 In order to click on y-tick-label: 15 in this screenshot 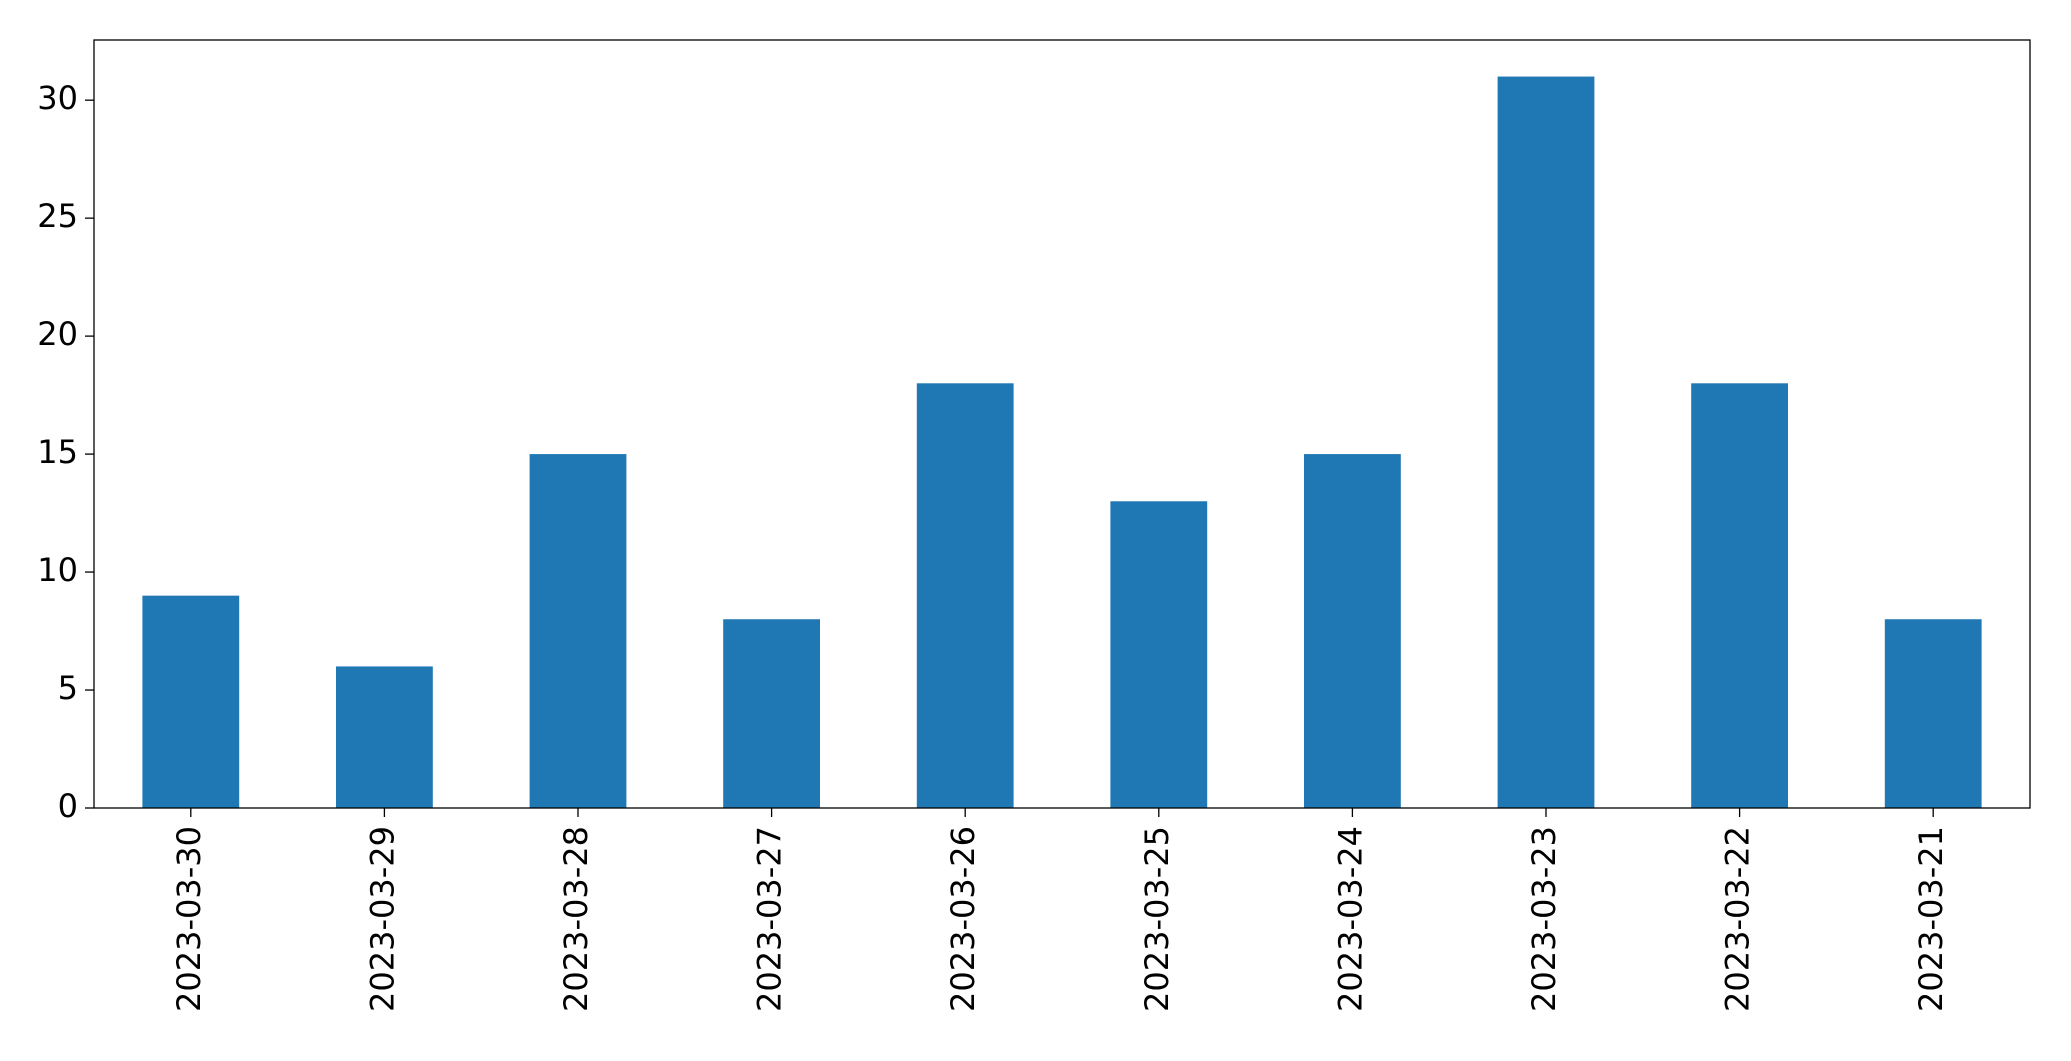, I will do `click(57, 452)`.